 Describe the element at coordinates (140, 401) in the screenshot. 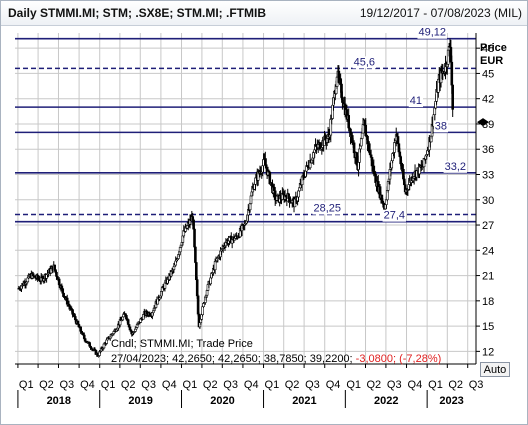

I see `x-year-label: 2019` at that location.